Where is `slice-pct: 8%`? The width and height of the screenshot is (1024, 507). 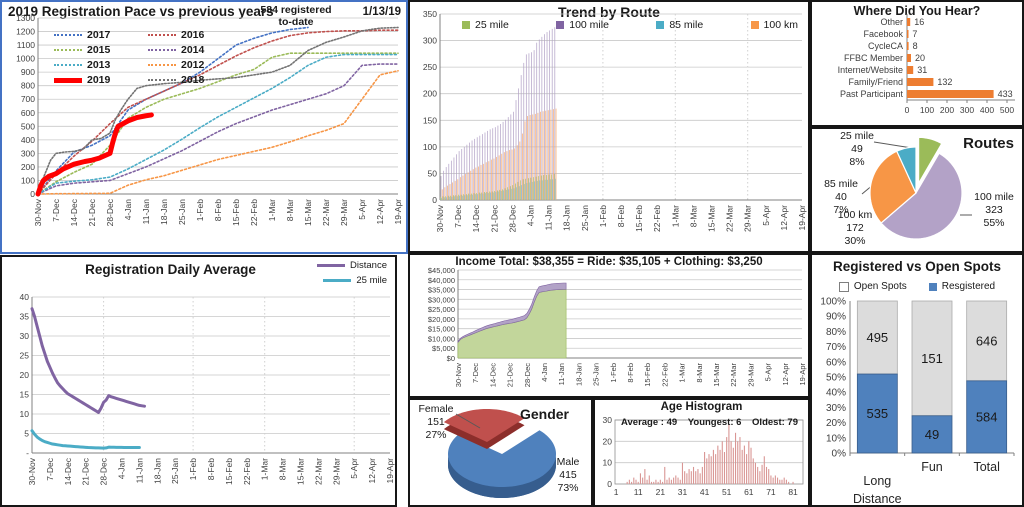
slice-pct: 8% is located at coordinates (857, 162).